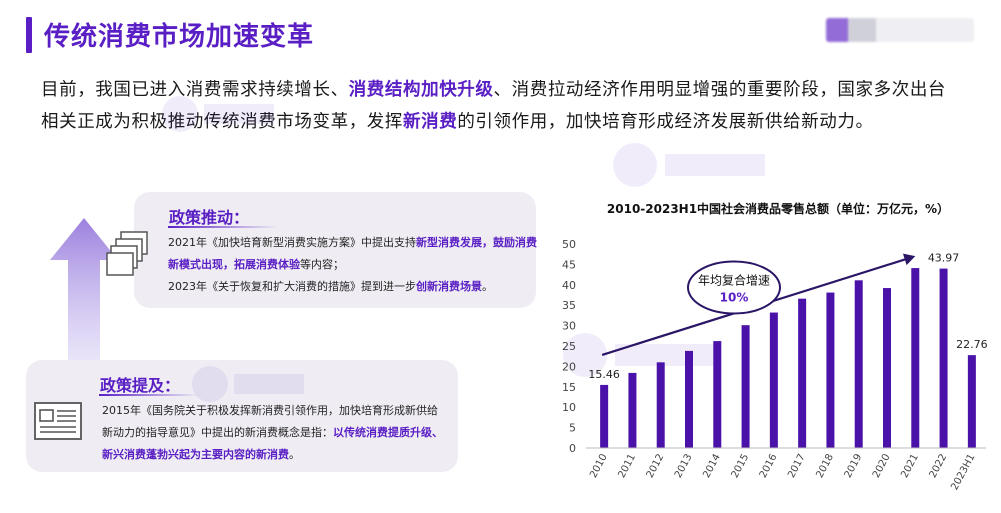 Image resolution: width=1001 pixels, height=513 pixels. Describe the element at coordinates (569, 244) in the screenshot. I see `y-tick-label: 50` at that location.